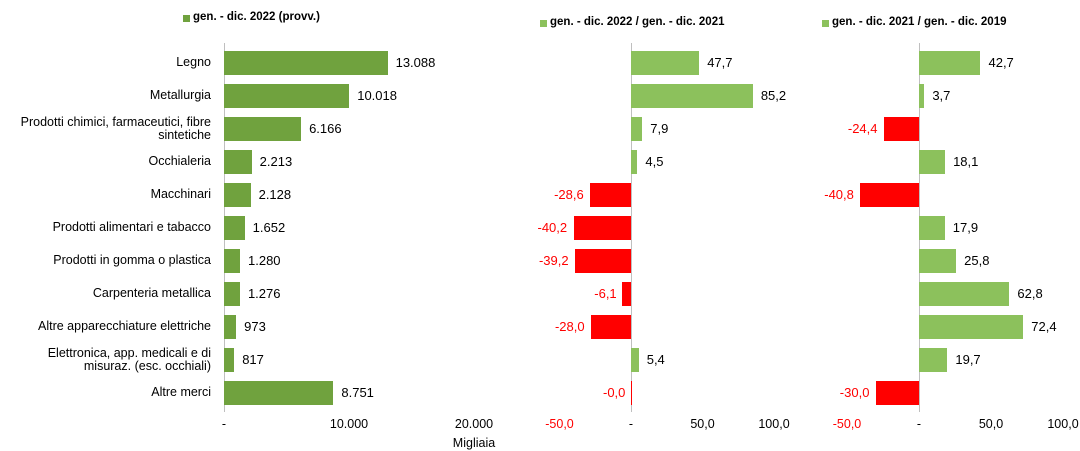  Describe the element at coordinates (377, 95) in the screenshot. I see `value-label: 10.018` at that location.